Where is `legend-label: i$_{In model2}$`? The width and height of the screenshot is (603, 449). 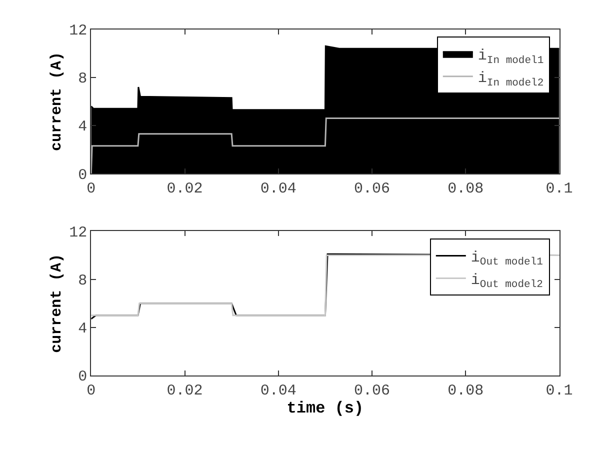
legend-label: i$_{In model2}$ is located at coordinates (511, 80).